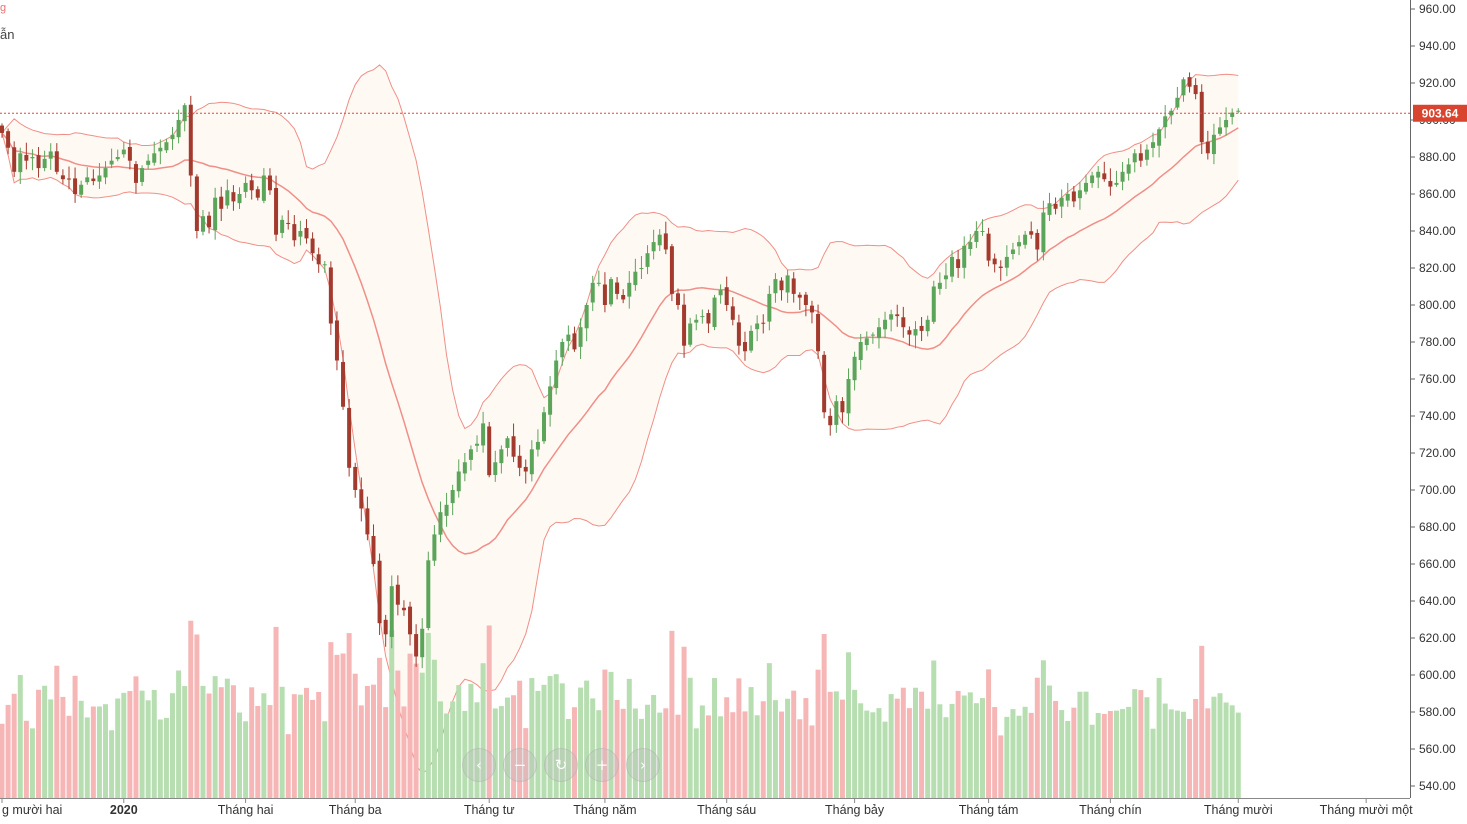 This screenshot has height=824, width=1467. Describe the element at coordinates (643, 765) in the screenshot. I see `chevron-right-icon: ›` at that location.